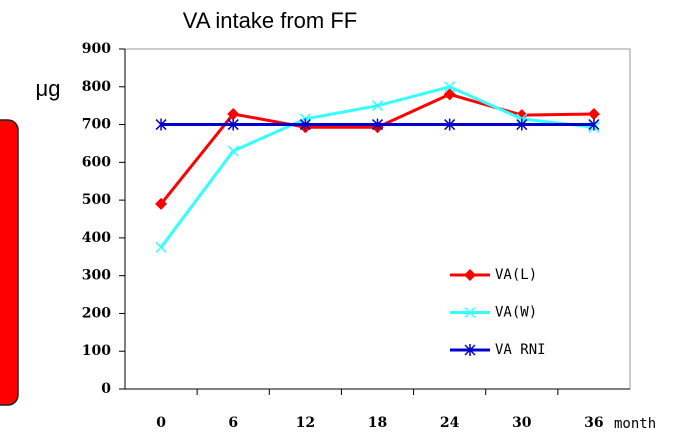 The image size is (697, 440). Describe the element at coordinates (48, 88) in the screenshot. I see `y-axis-label: μg` at that location.